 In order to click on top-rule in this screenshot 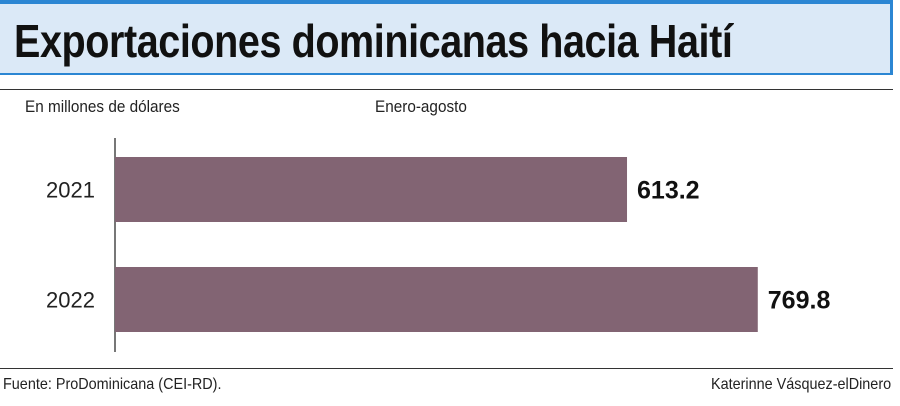, I will do `click(446, 89)`.